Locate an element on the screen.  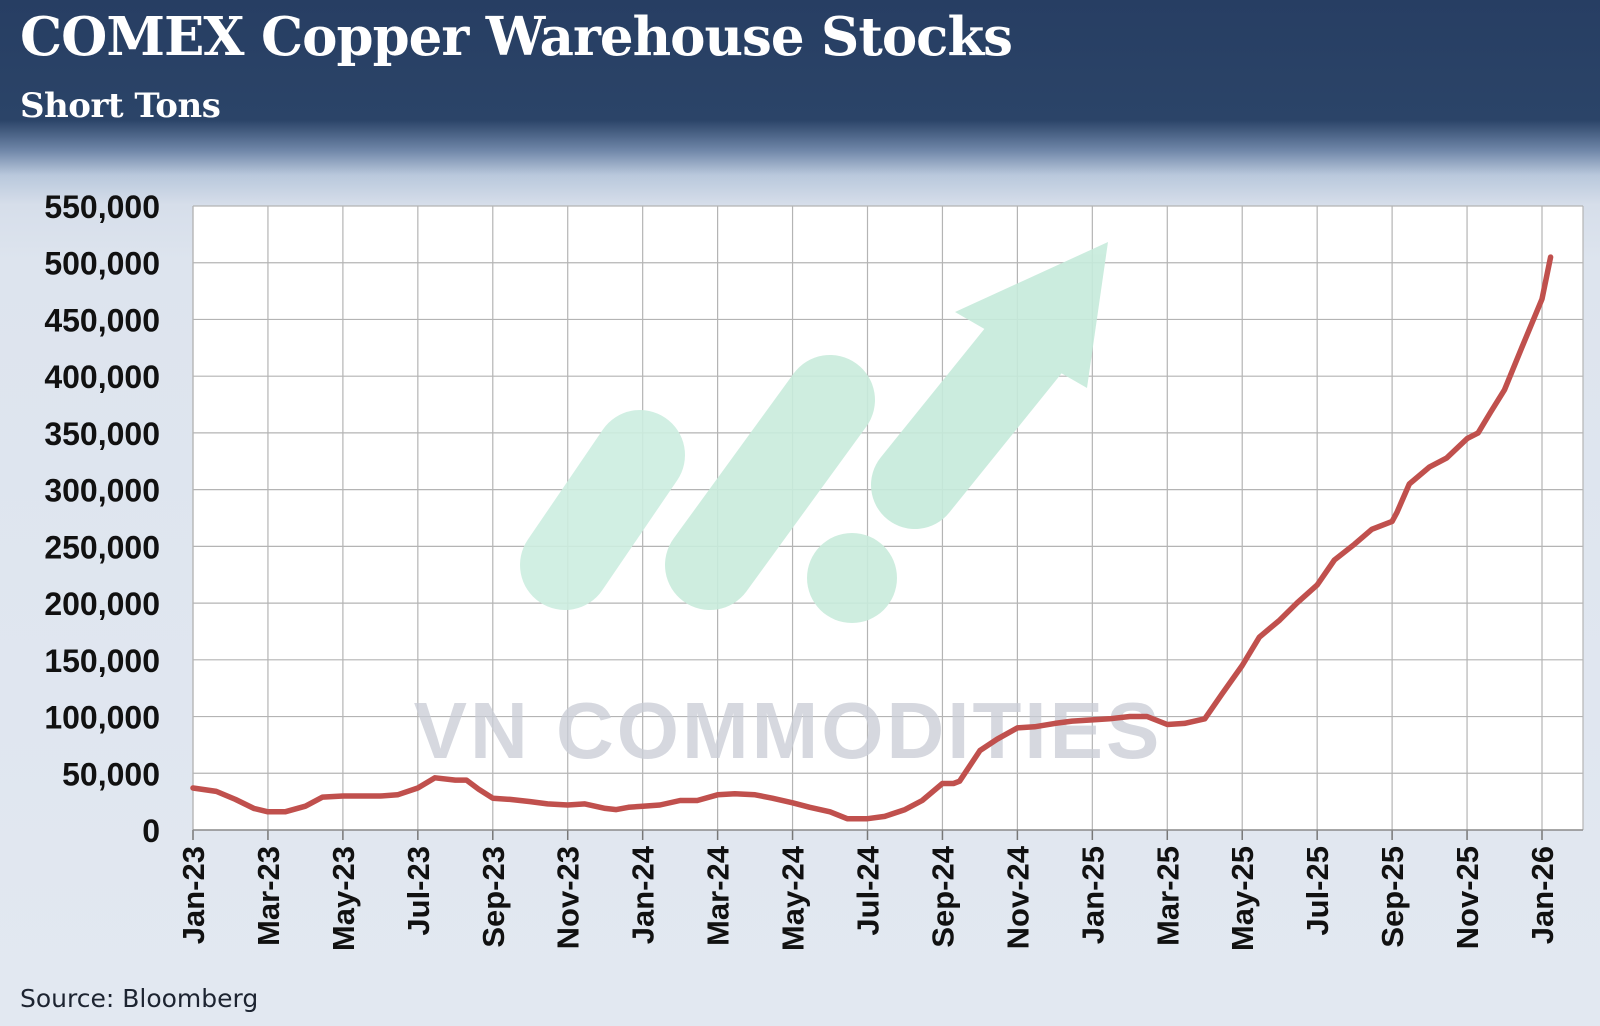
y-tick-label: 400,000 is located at coordinates (102, 377).